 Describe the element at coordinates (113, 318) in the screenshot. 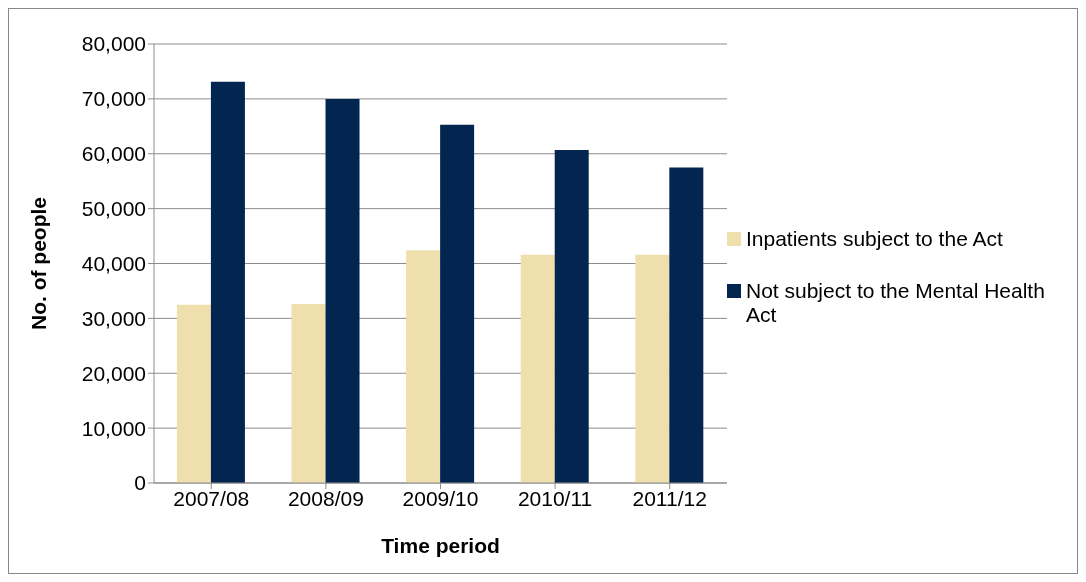

I see `y-tick-label: 30,000` at that location.